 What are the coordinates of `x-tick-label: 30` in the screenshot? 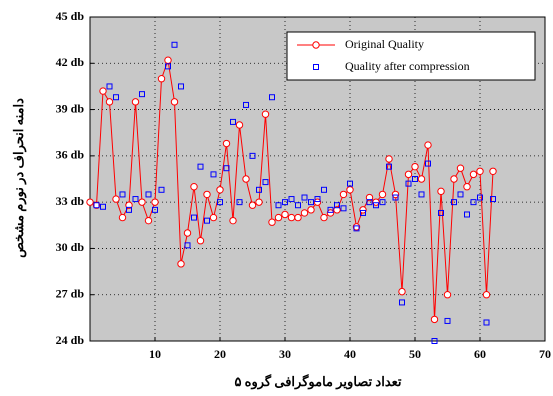 It's located at (285, 354).